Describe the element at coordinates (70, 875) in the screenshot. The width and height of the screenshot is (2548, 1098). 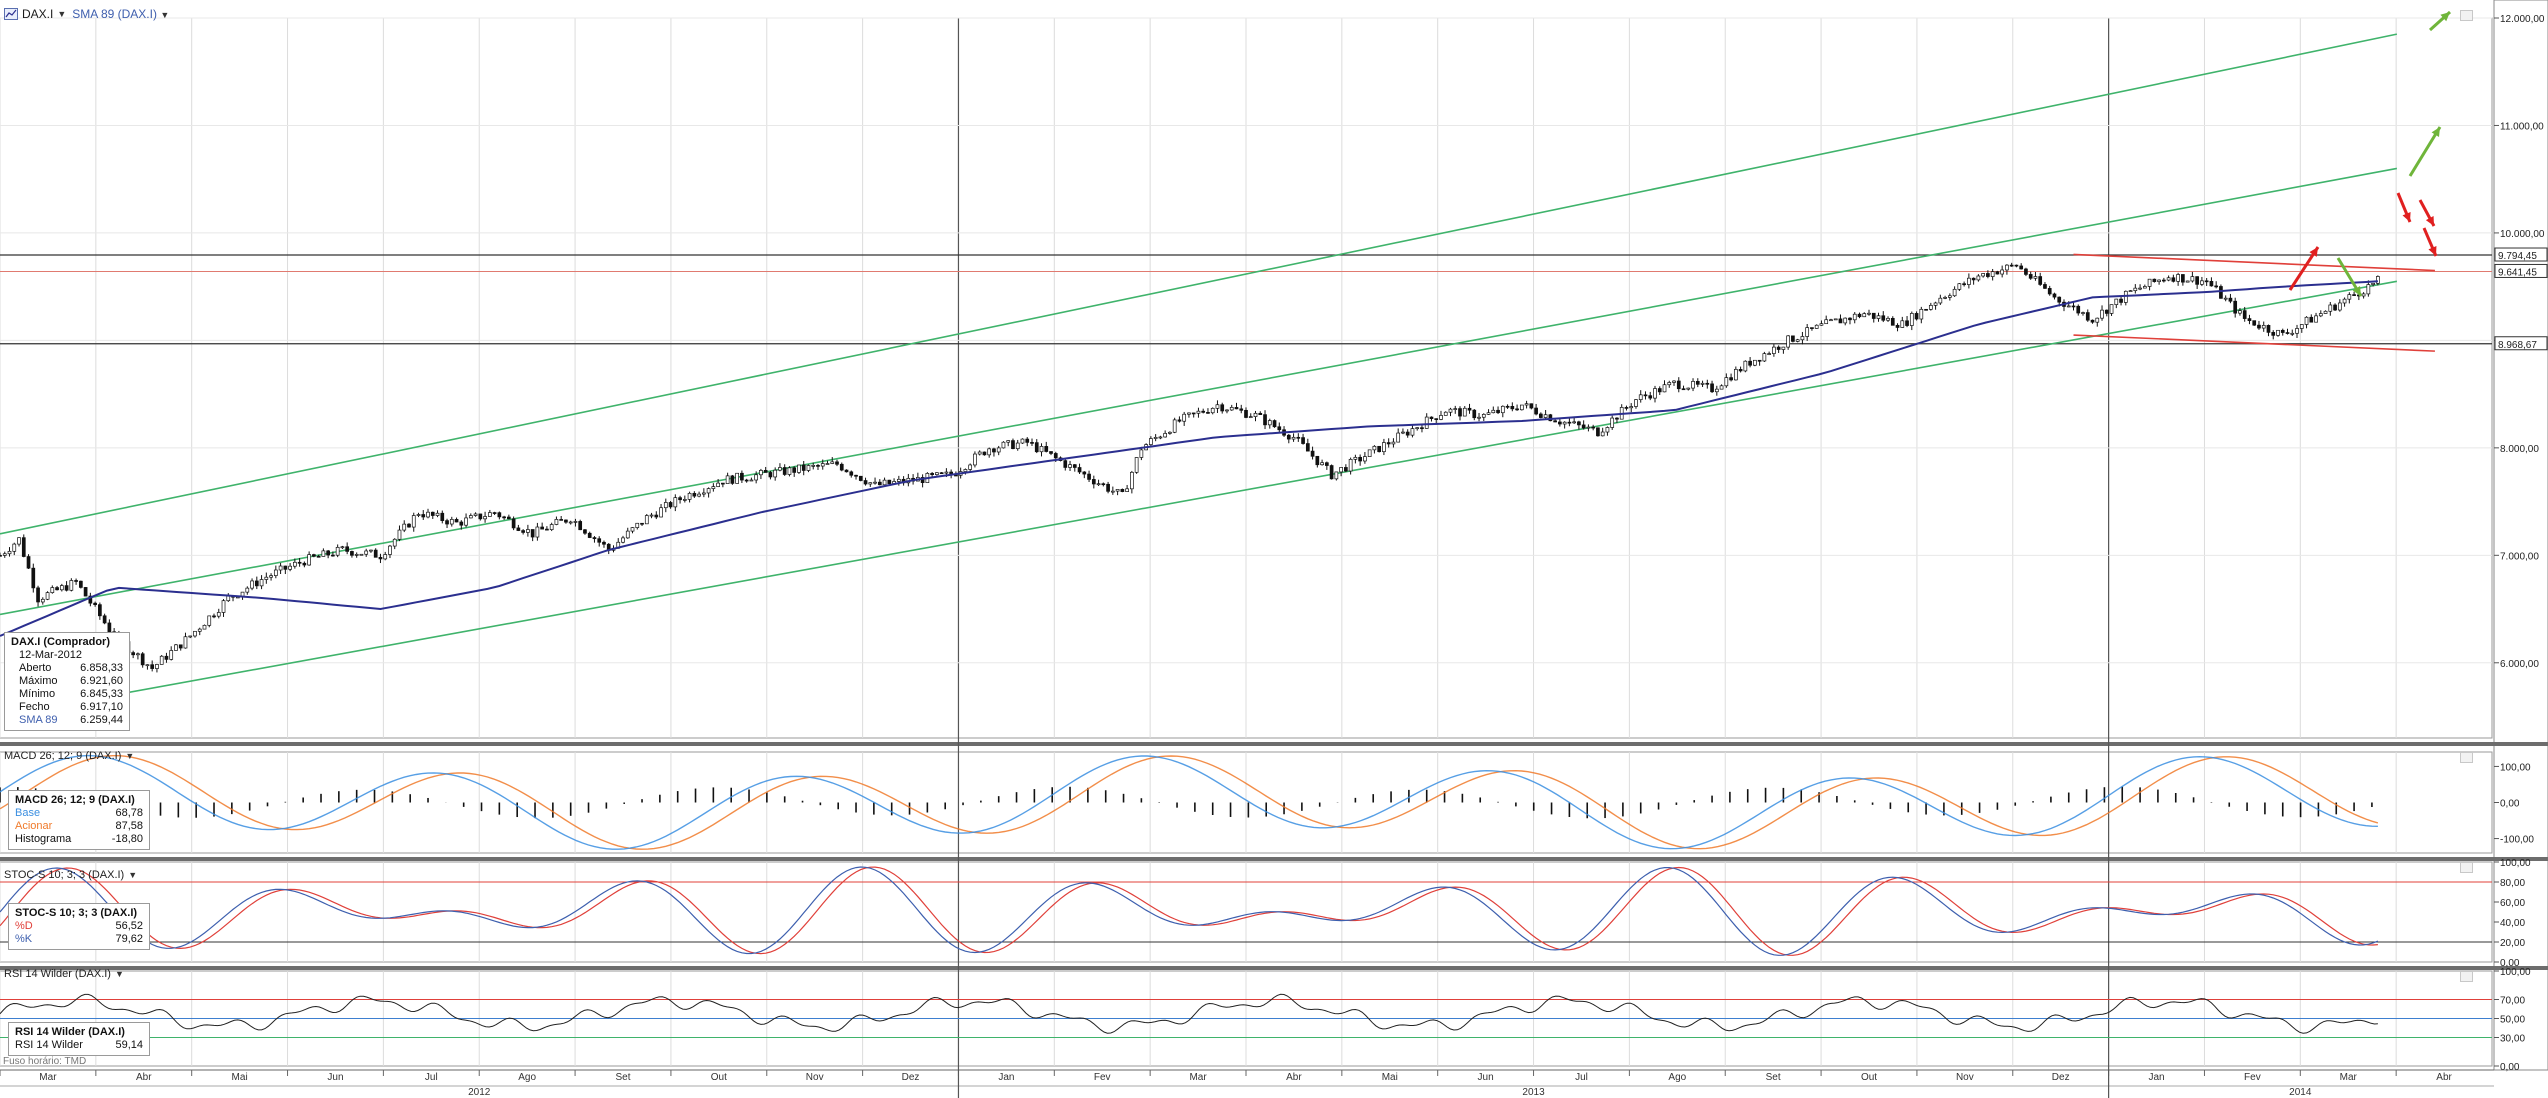
I see `stoch-panel-label: STOC-S 10; 3; 3 (DAX.I) ▼` at that location.